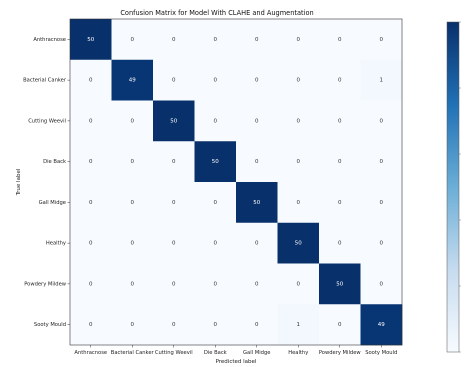  What do you see at coordinates (50, 325) in the screenshot?
I see `y-tick-label: Sooty Mould` at bounding box center [50, 325].